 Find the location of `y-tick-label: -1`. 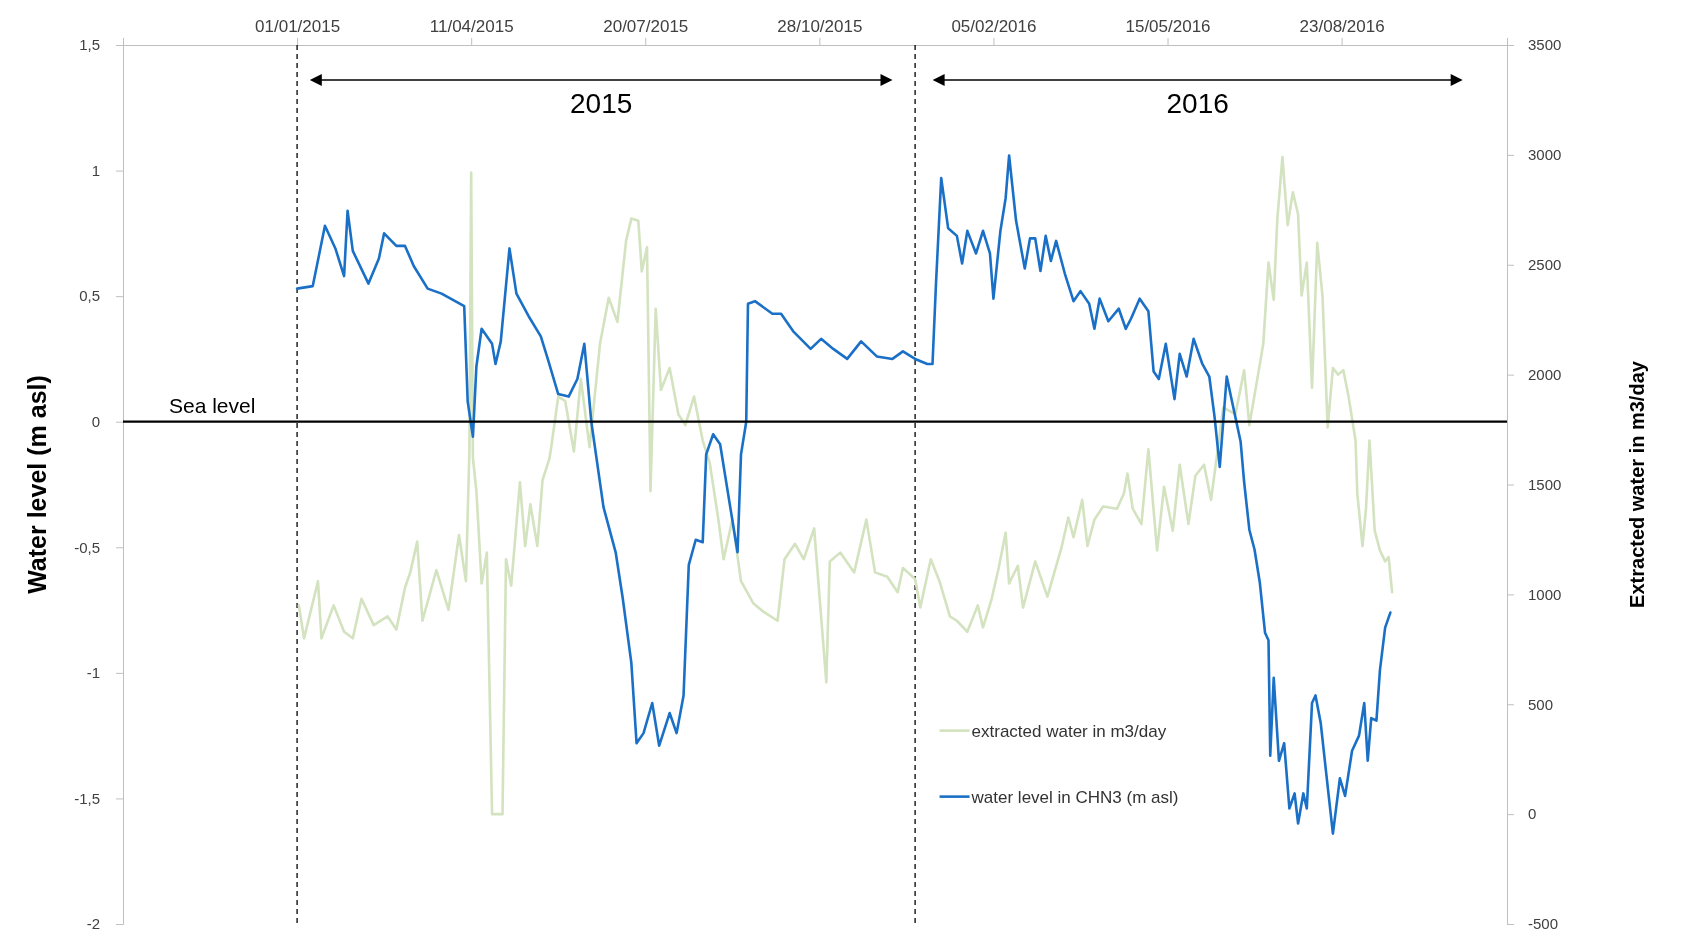

y-tick-label: -1 is located at coordinates (93, 673).